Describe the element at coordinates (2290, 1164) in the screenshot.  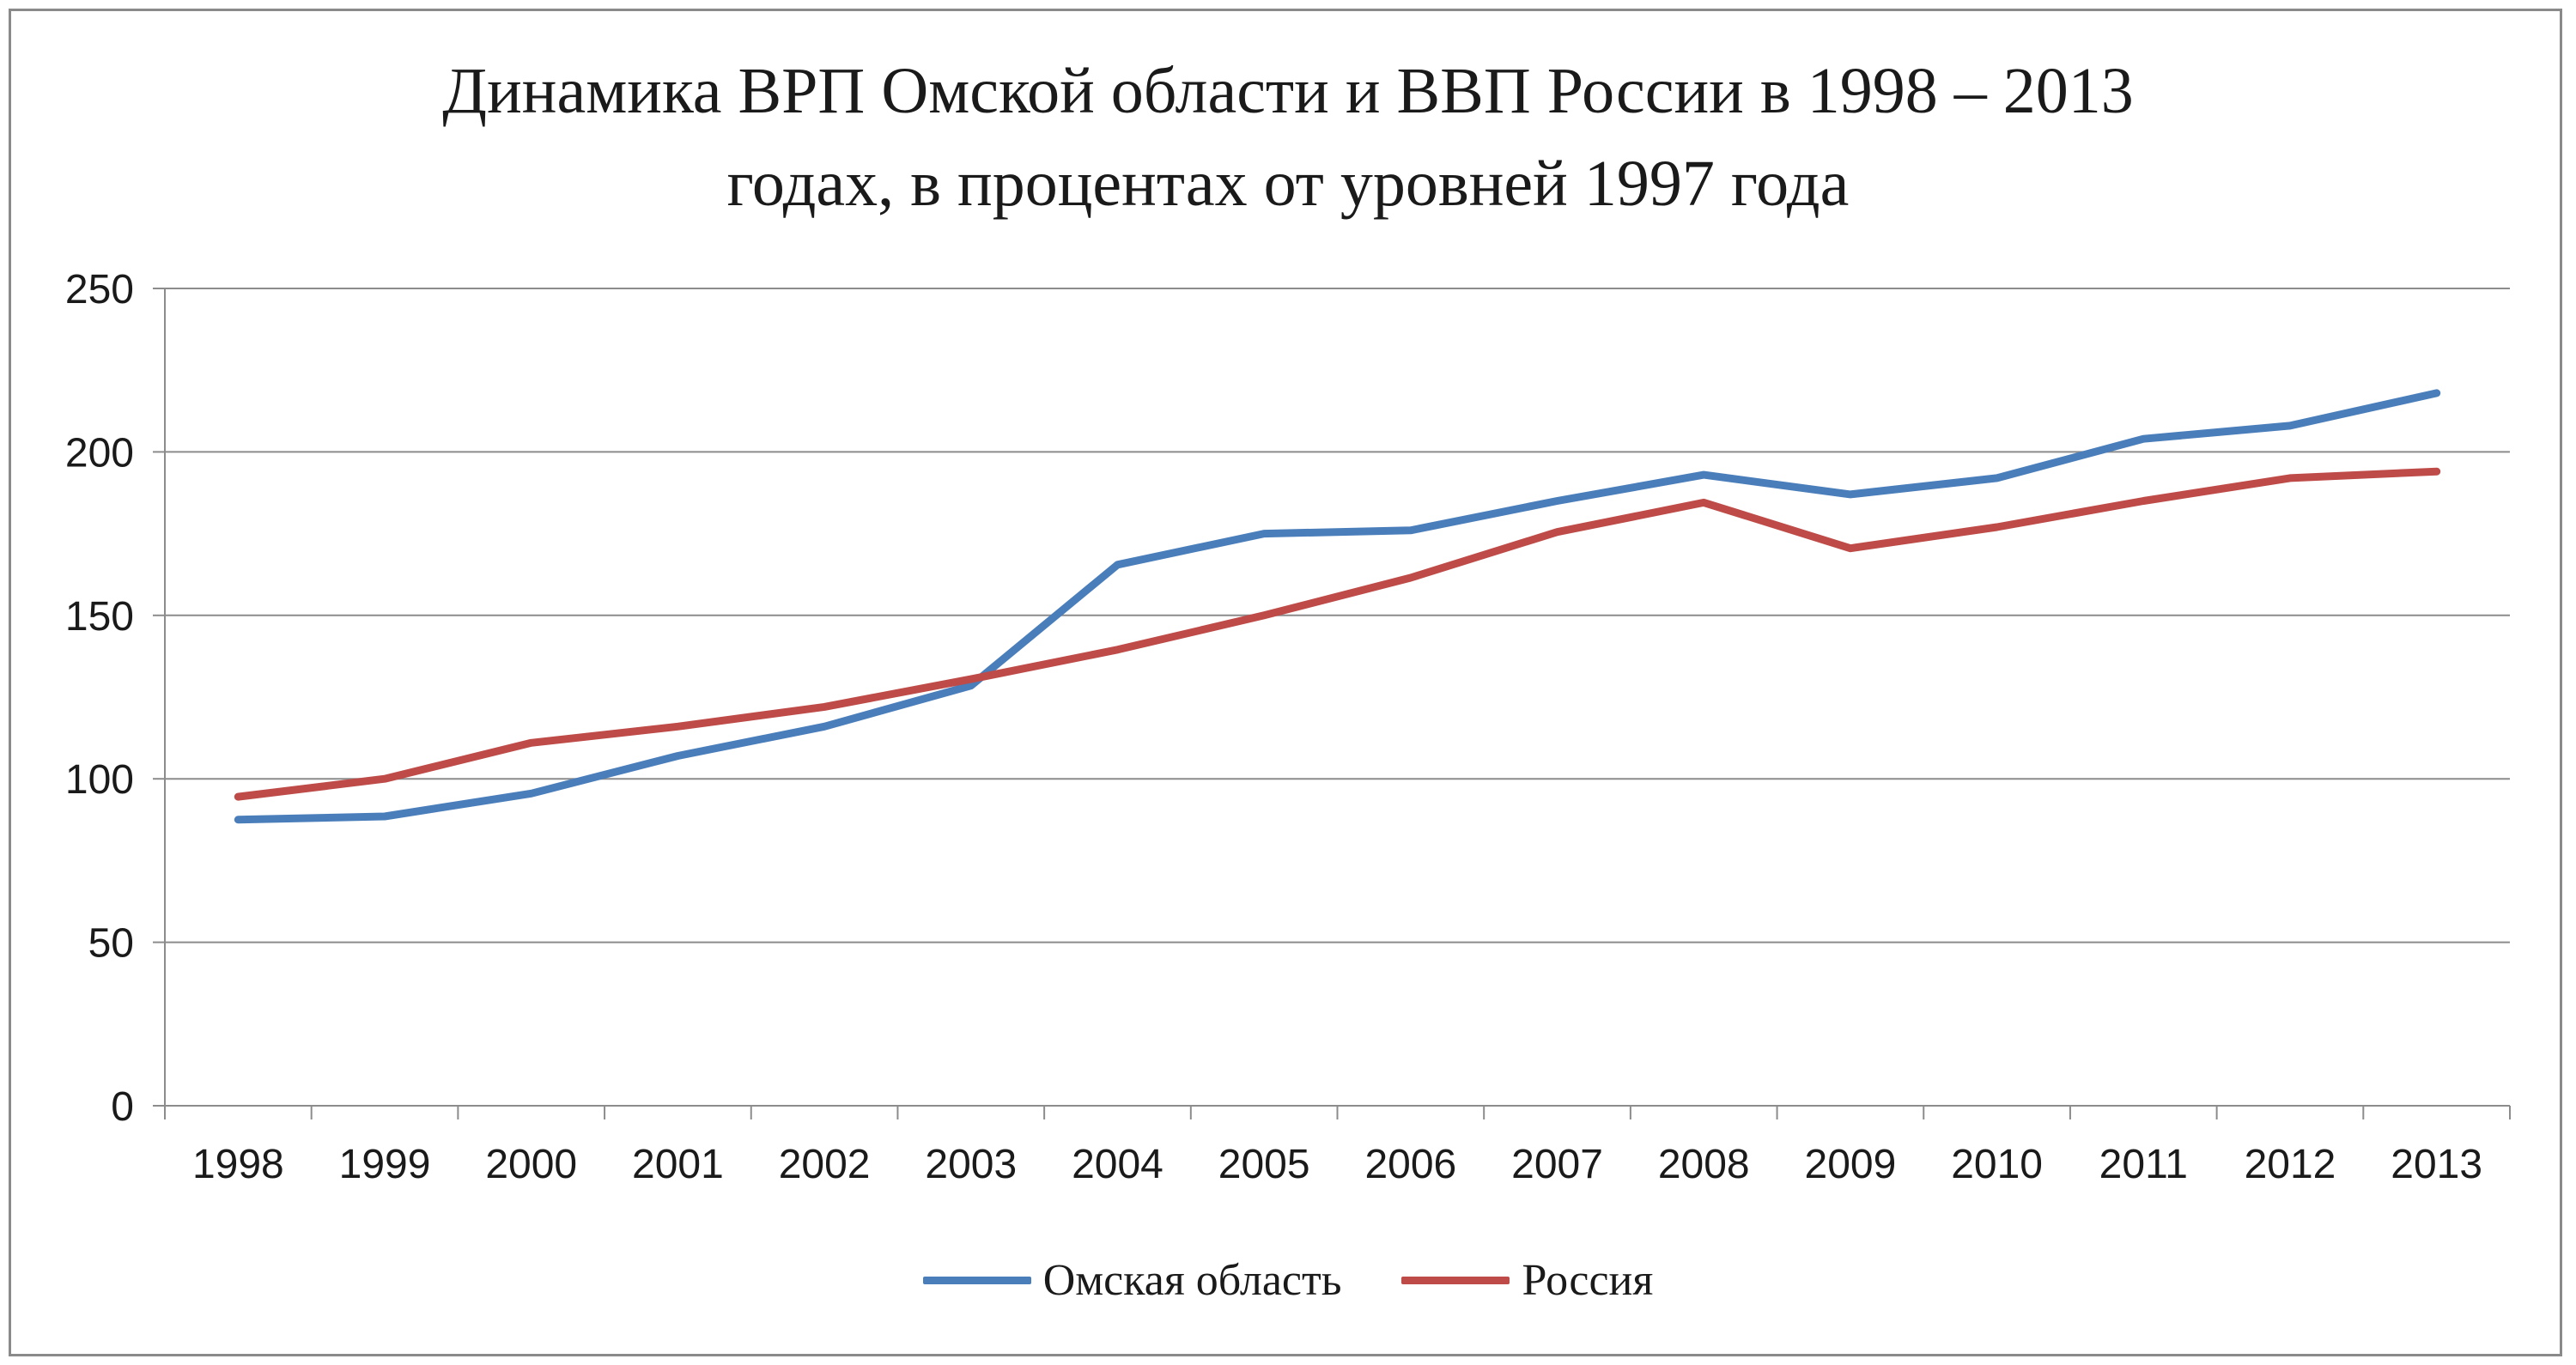
I see `x-tick-label-2012: 2012` at that location.